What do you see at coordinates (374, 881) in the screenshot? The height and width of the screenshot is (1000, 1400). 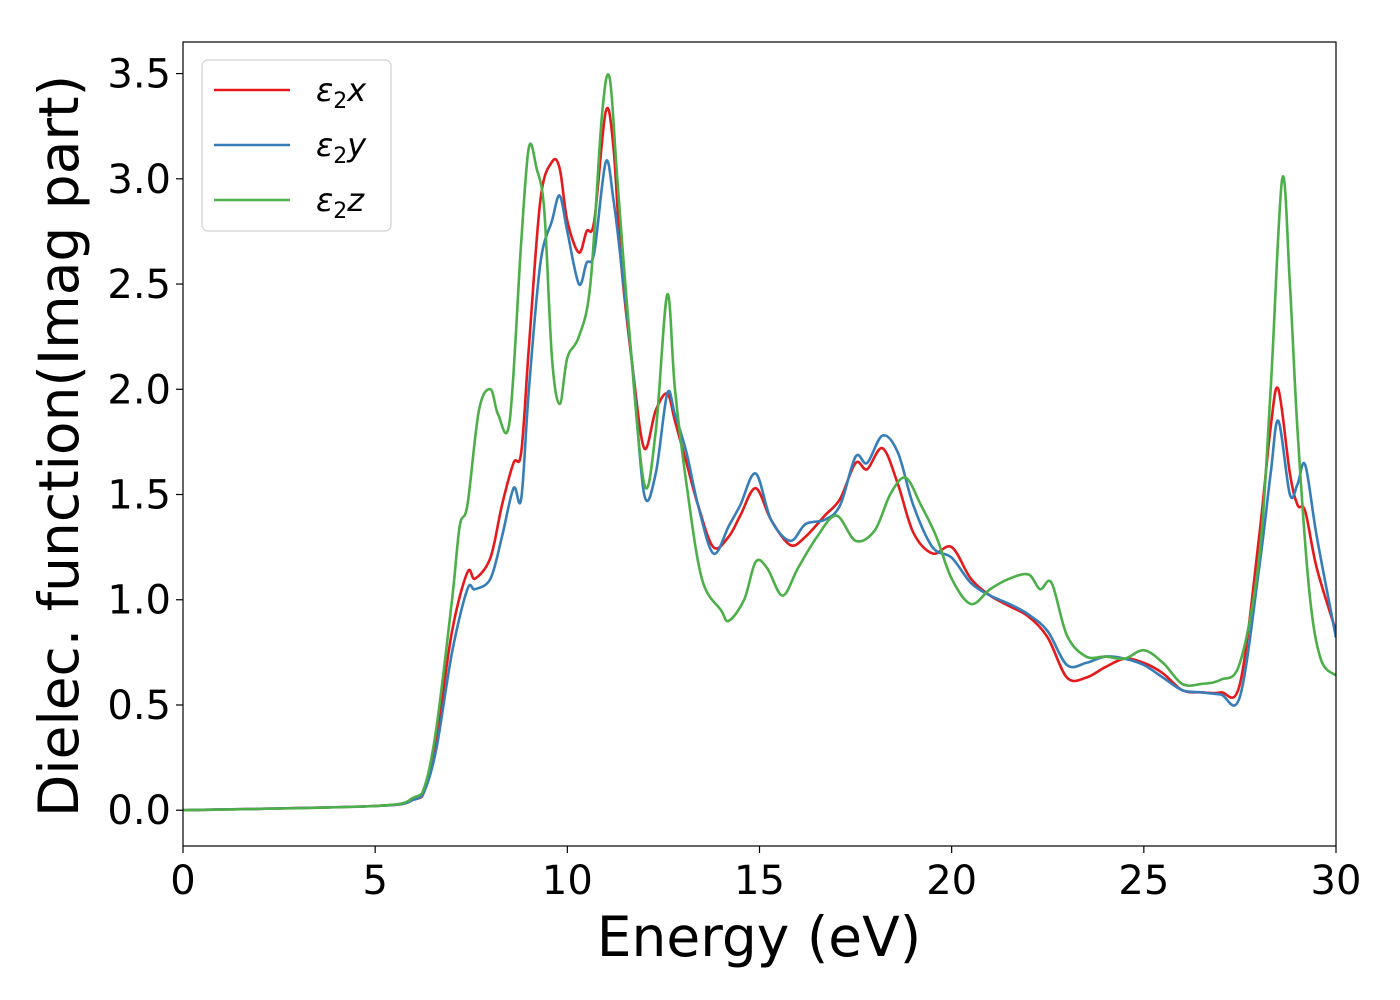 I see `x-tick-label: 5` at bounding box center [374, 881].